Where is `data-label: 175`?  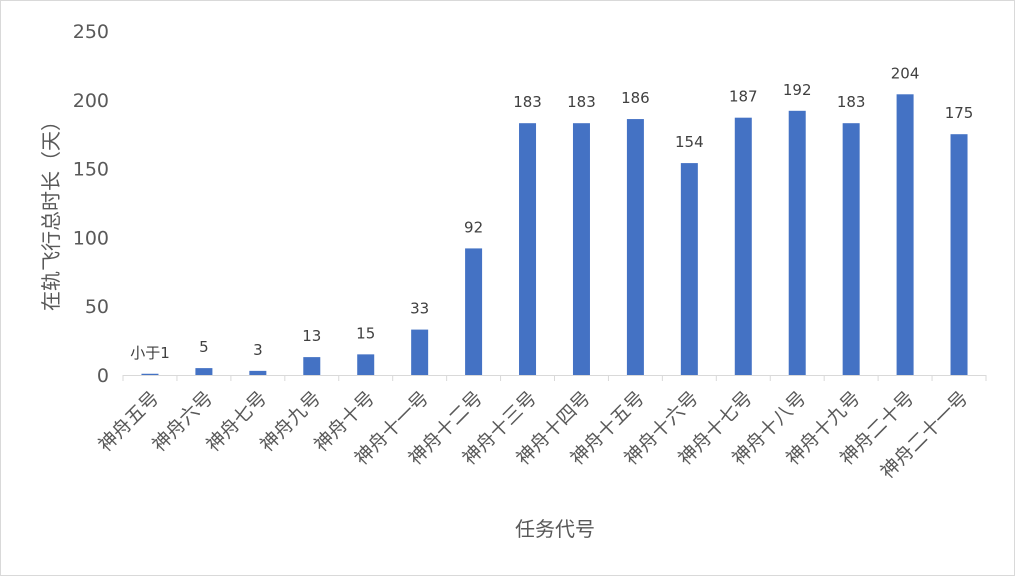 data-label: 175 is located at coordinates (959, 113).